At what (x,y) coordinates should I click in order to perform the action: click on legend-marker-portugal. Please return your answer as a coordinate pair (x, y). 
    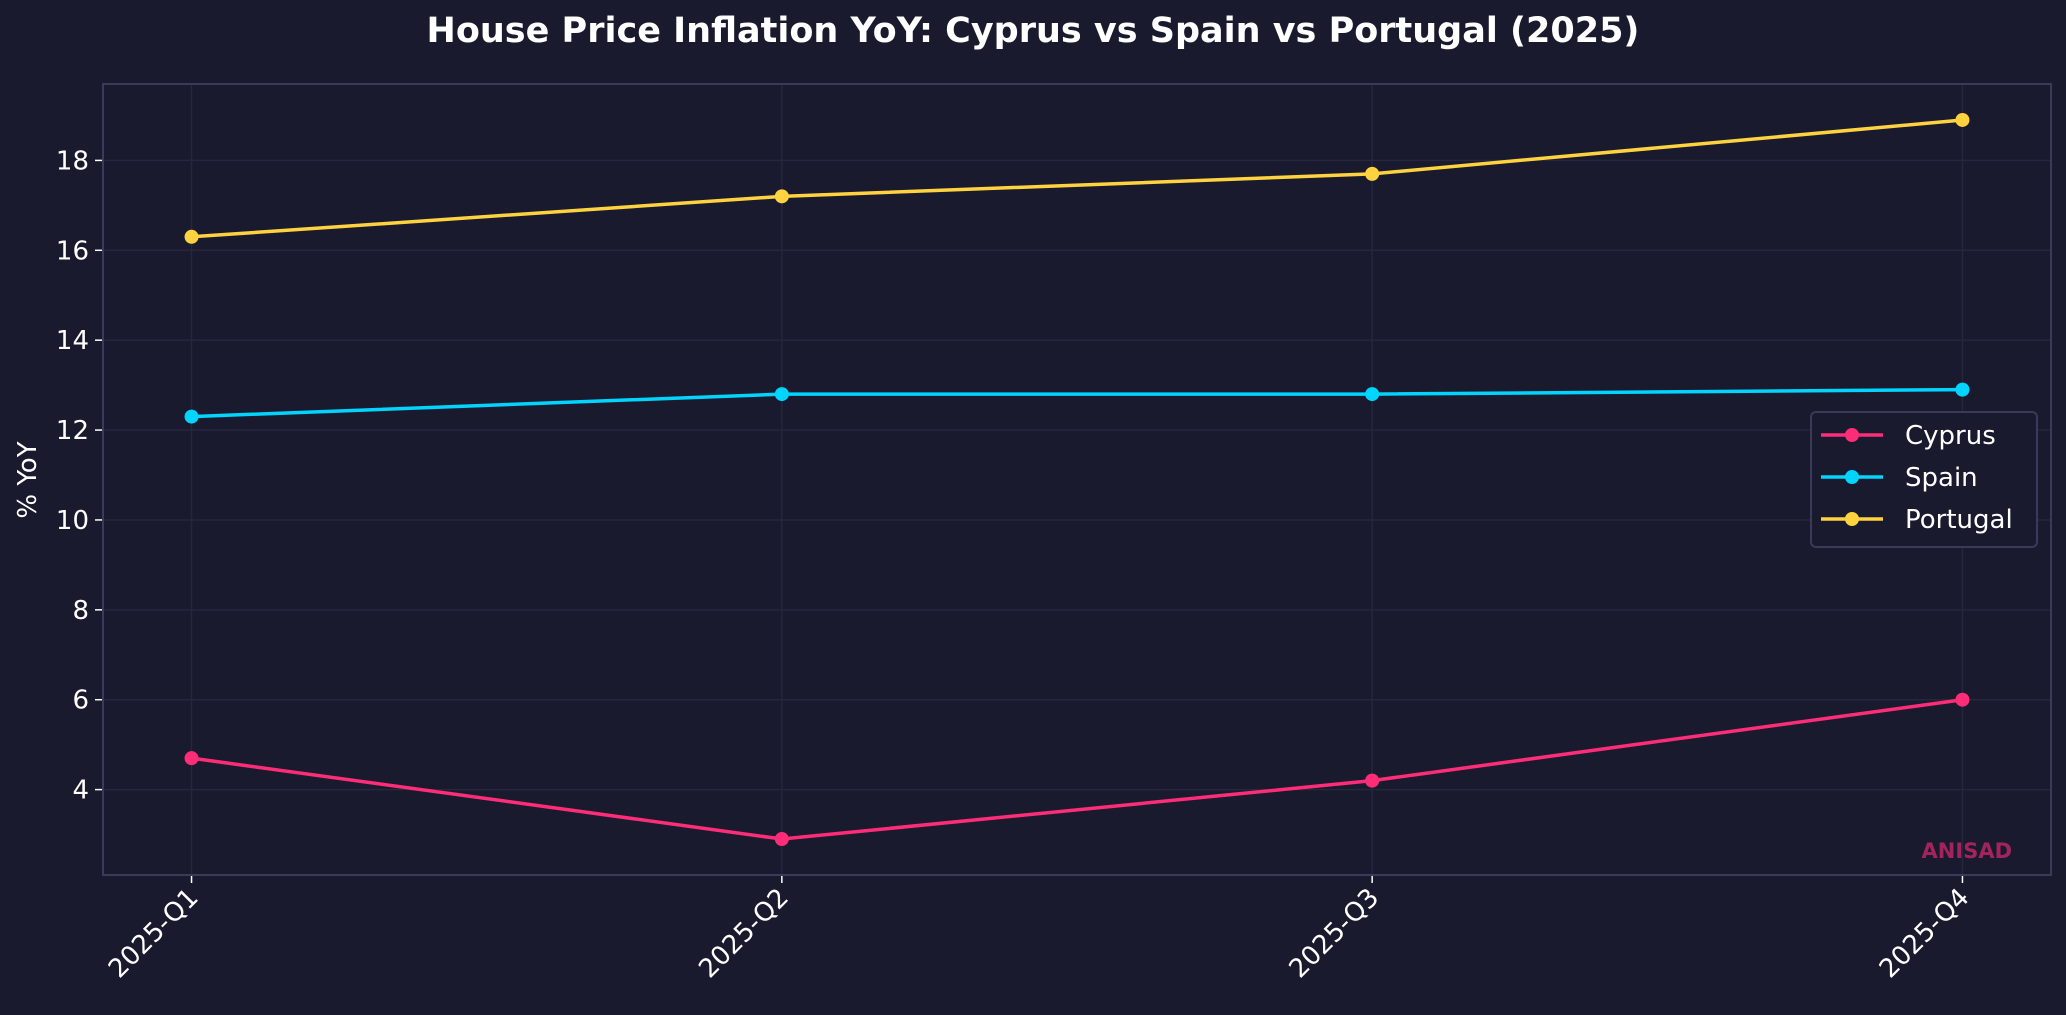
    Looking at the image, I should click on (1852, 519).